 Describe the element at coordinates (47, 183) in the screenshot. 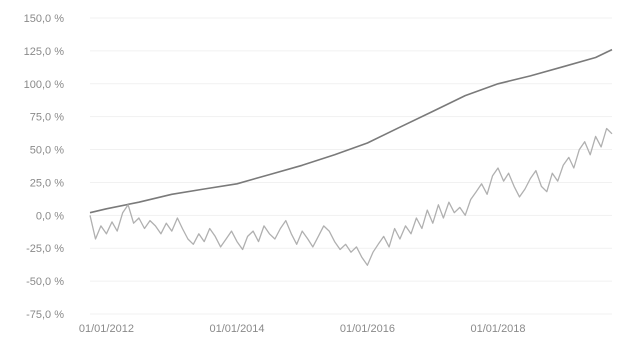

I see `y-tick-label: 25,0 %` at that location.